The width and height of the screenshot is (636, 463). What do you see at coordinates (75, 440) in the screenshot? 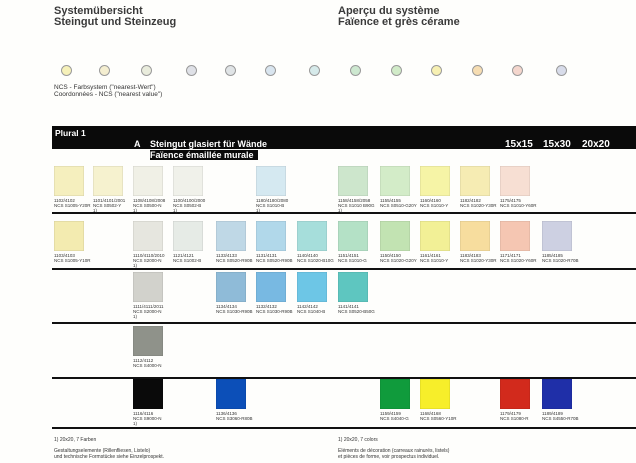
I see `footnote-de: 1) 20x20, 7 Farben` at bounding box center [75, 440].